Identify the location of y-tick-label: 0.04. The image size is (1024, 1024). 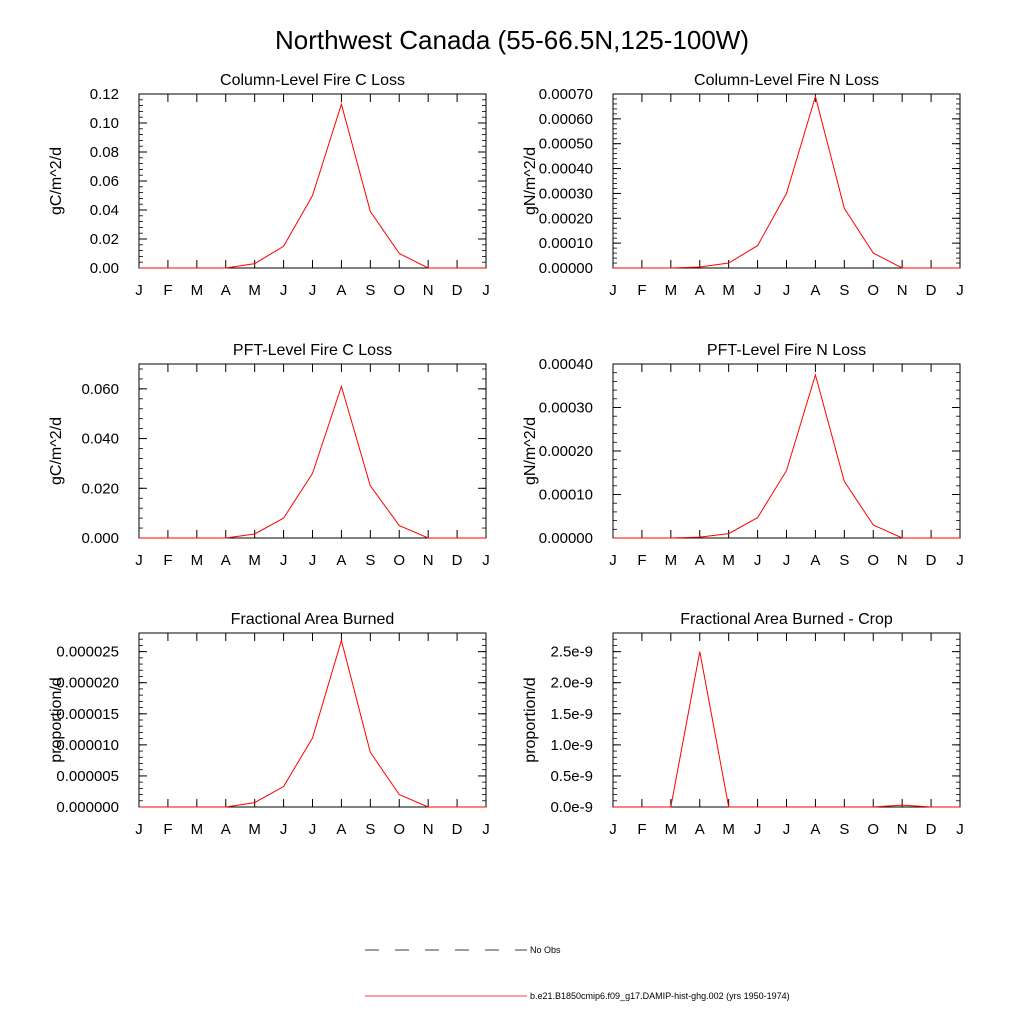
(104, 210).